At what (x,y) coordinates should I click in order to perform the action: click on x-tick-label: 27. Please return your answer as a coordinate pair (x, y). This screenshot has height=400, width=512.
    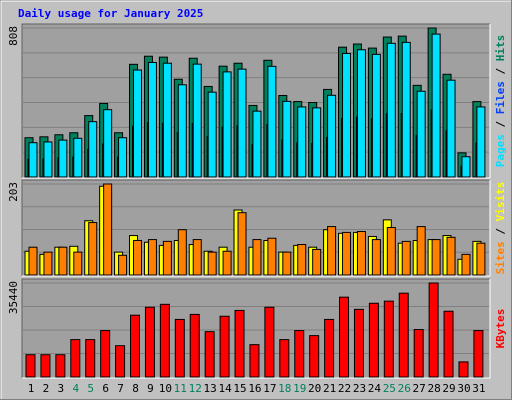
    Looking at the image, I should click on (419, 388).